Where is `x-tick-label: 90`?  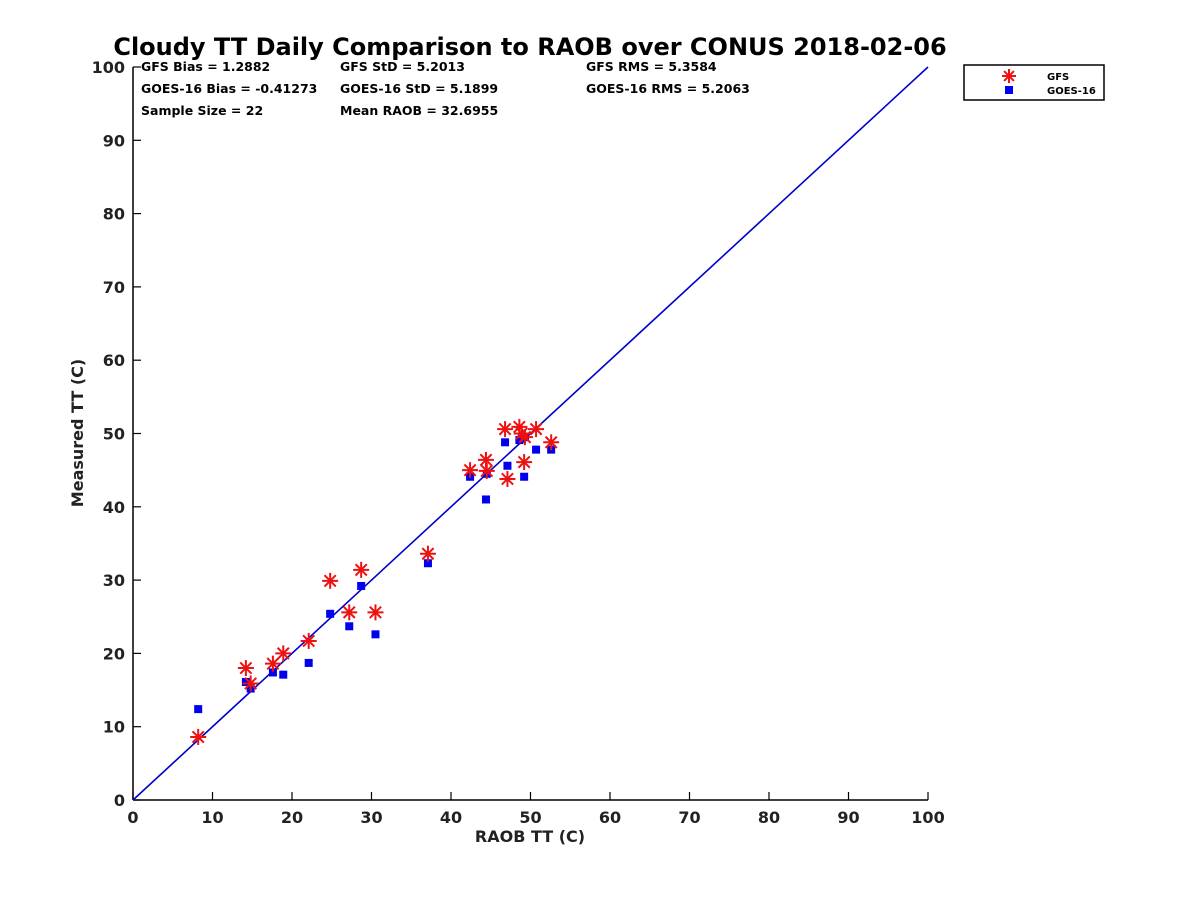
x-tick-label: 90 is located at coordinates (848, 817).